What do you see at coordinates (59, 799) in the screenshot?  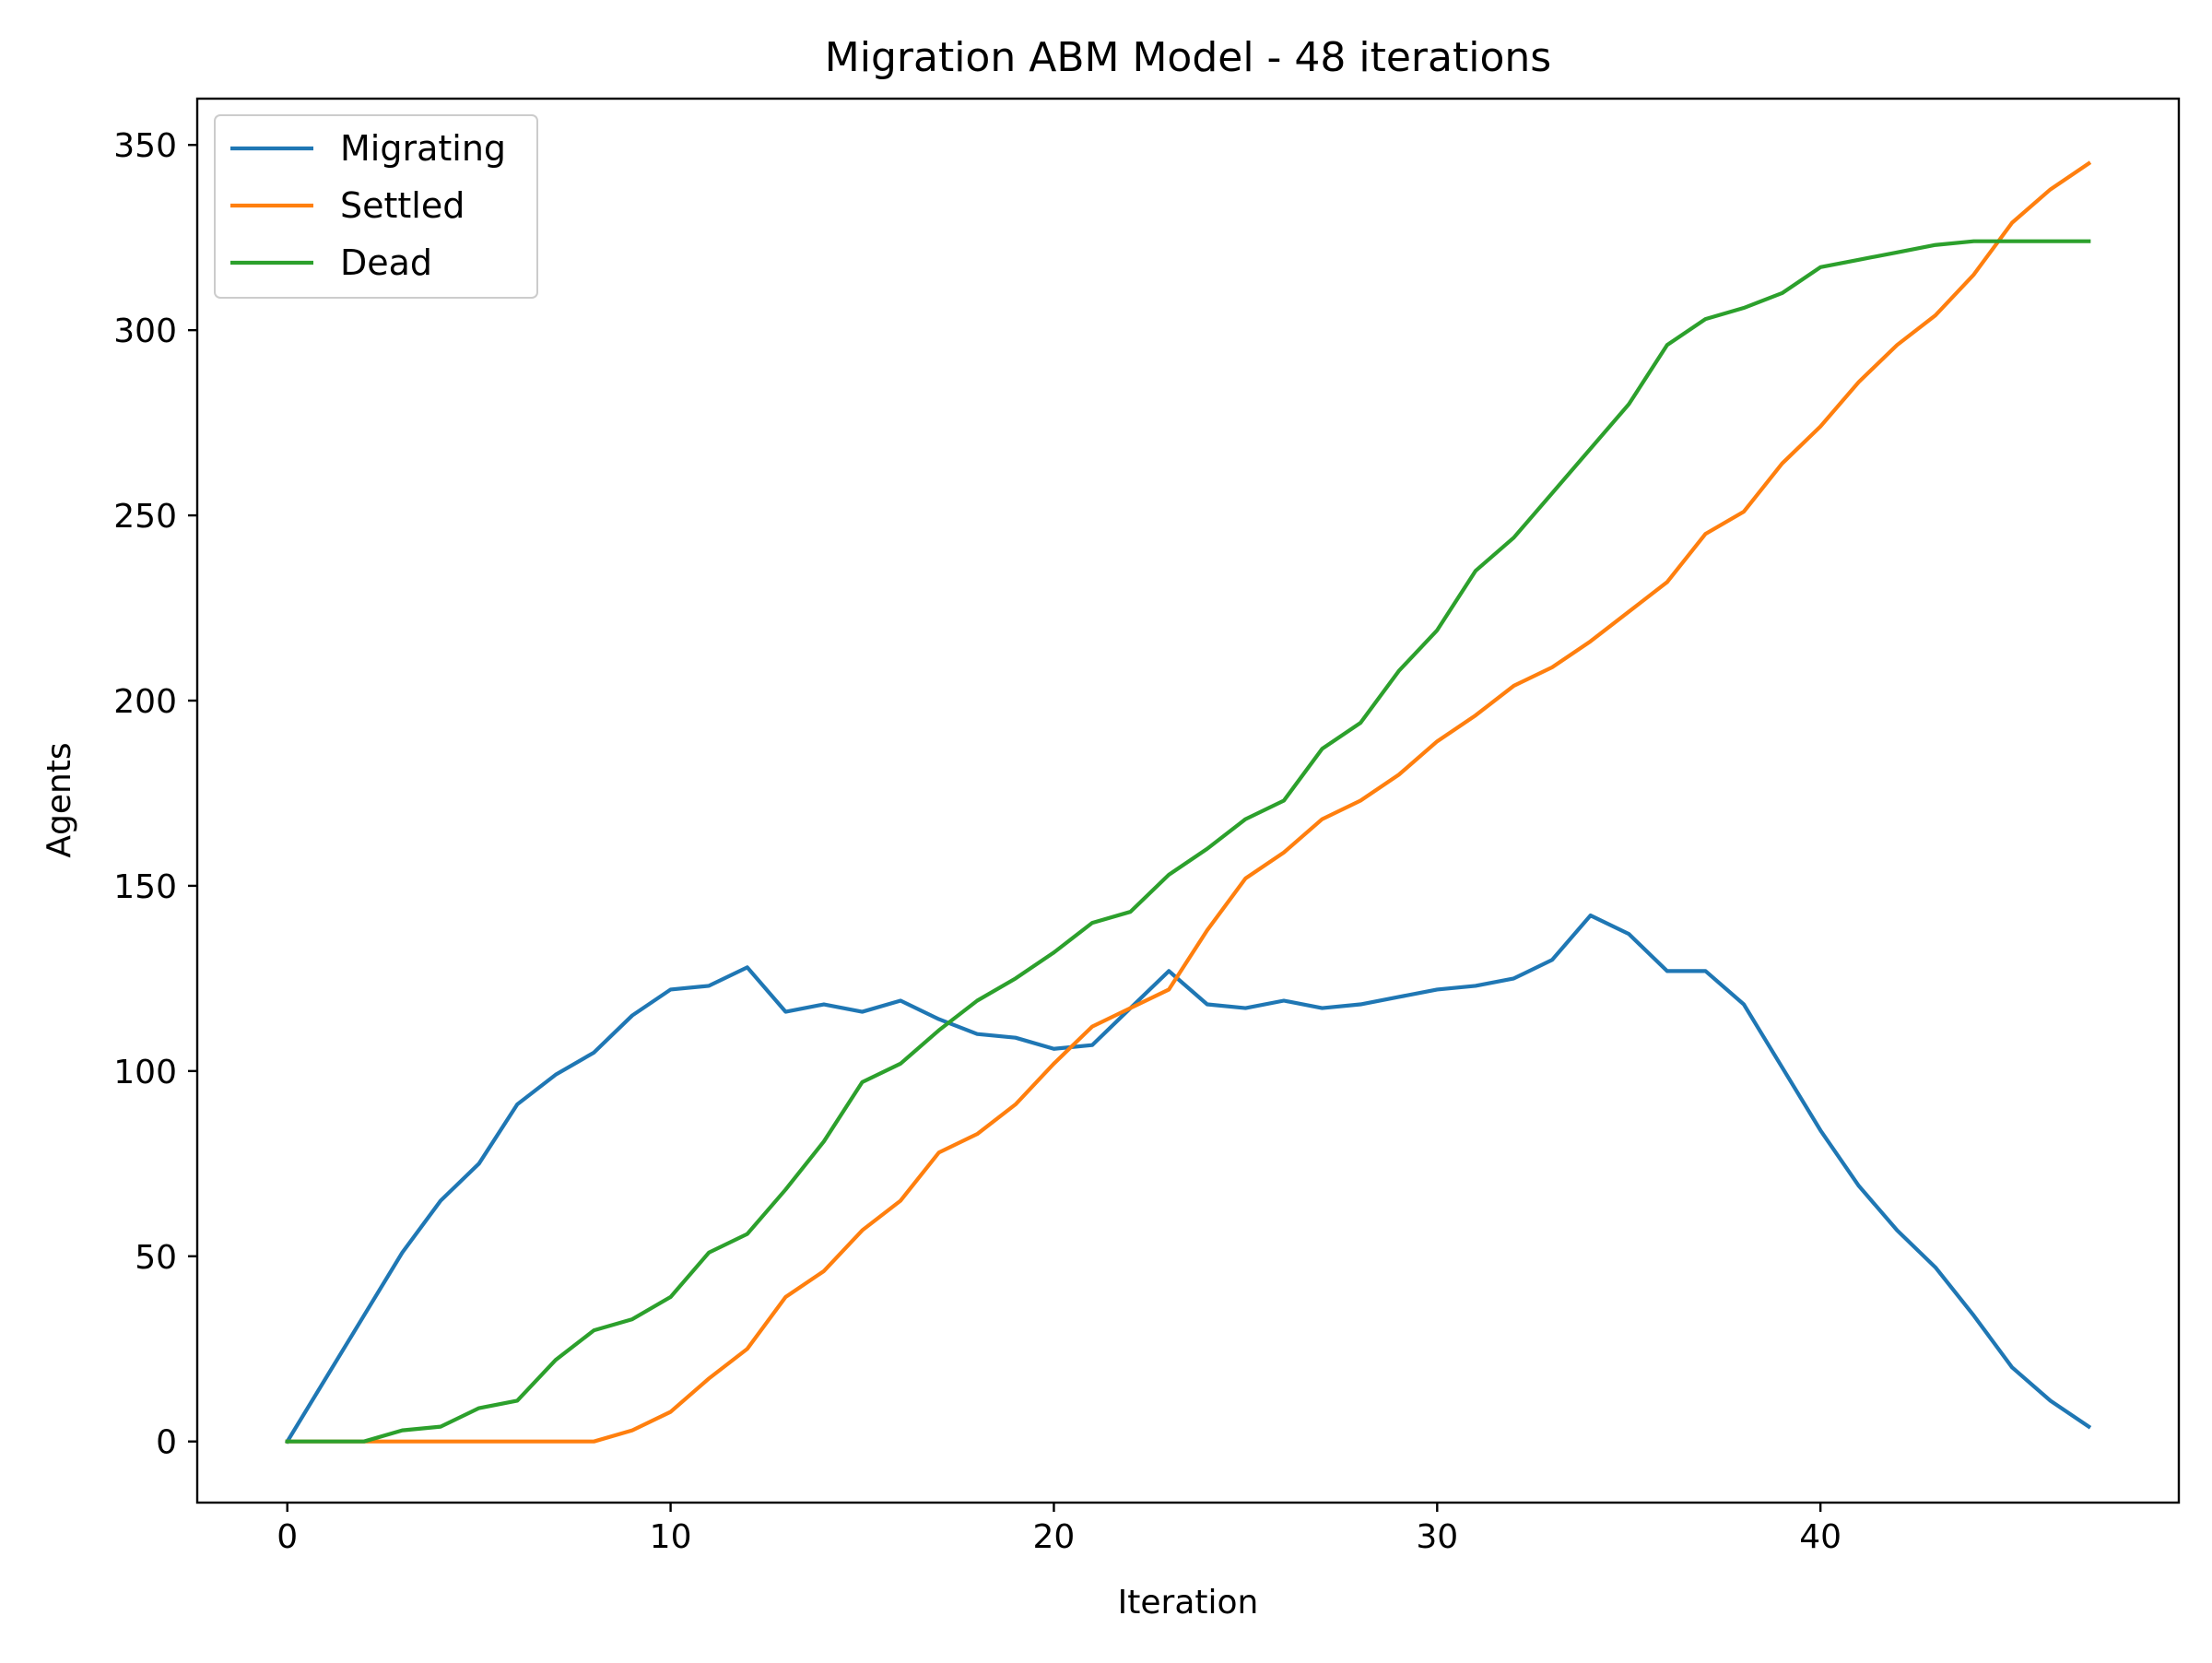 I see `y-axis-label: Agents` at bounding box center [59, 799].